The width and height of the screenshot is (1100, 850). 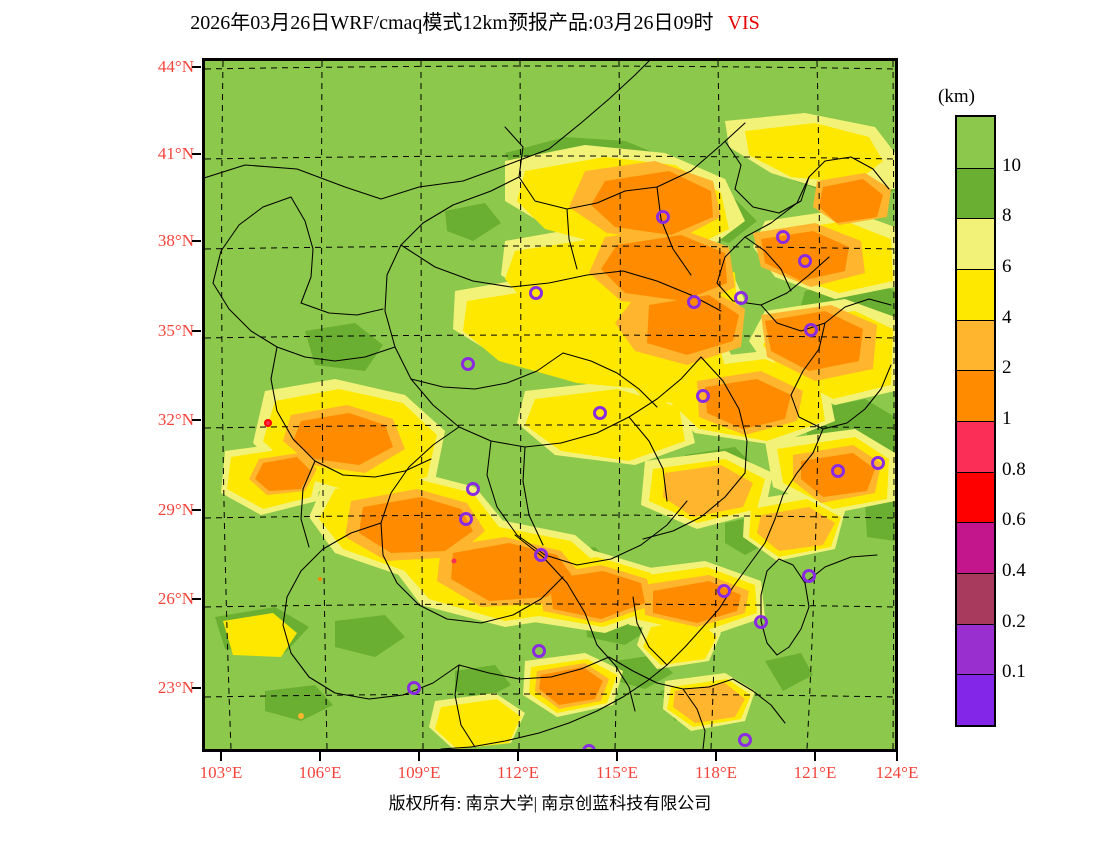 I want to click on ytick-label: 32°N, so click(x=175, y=419).